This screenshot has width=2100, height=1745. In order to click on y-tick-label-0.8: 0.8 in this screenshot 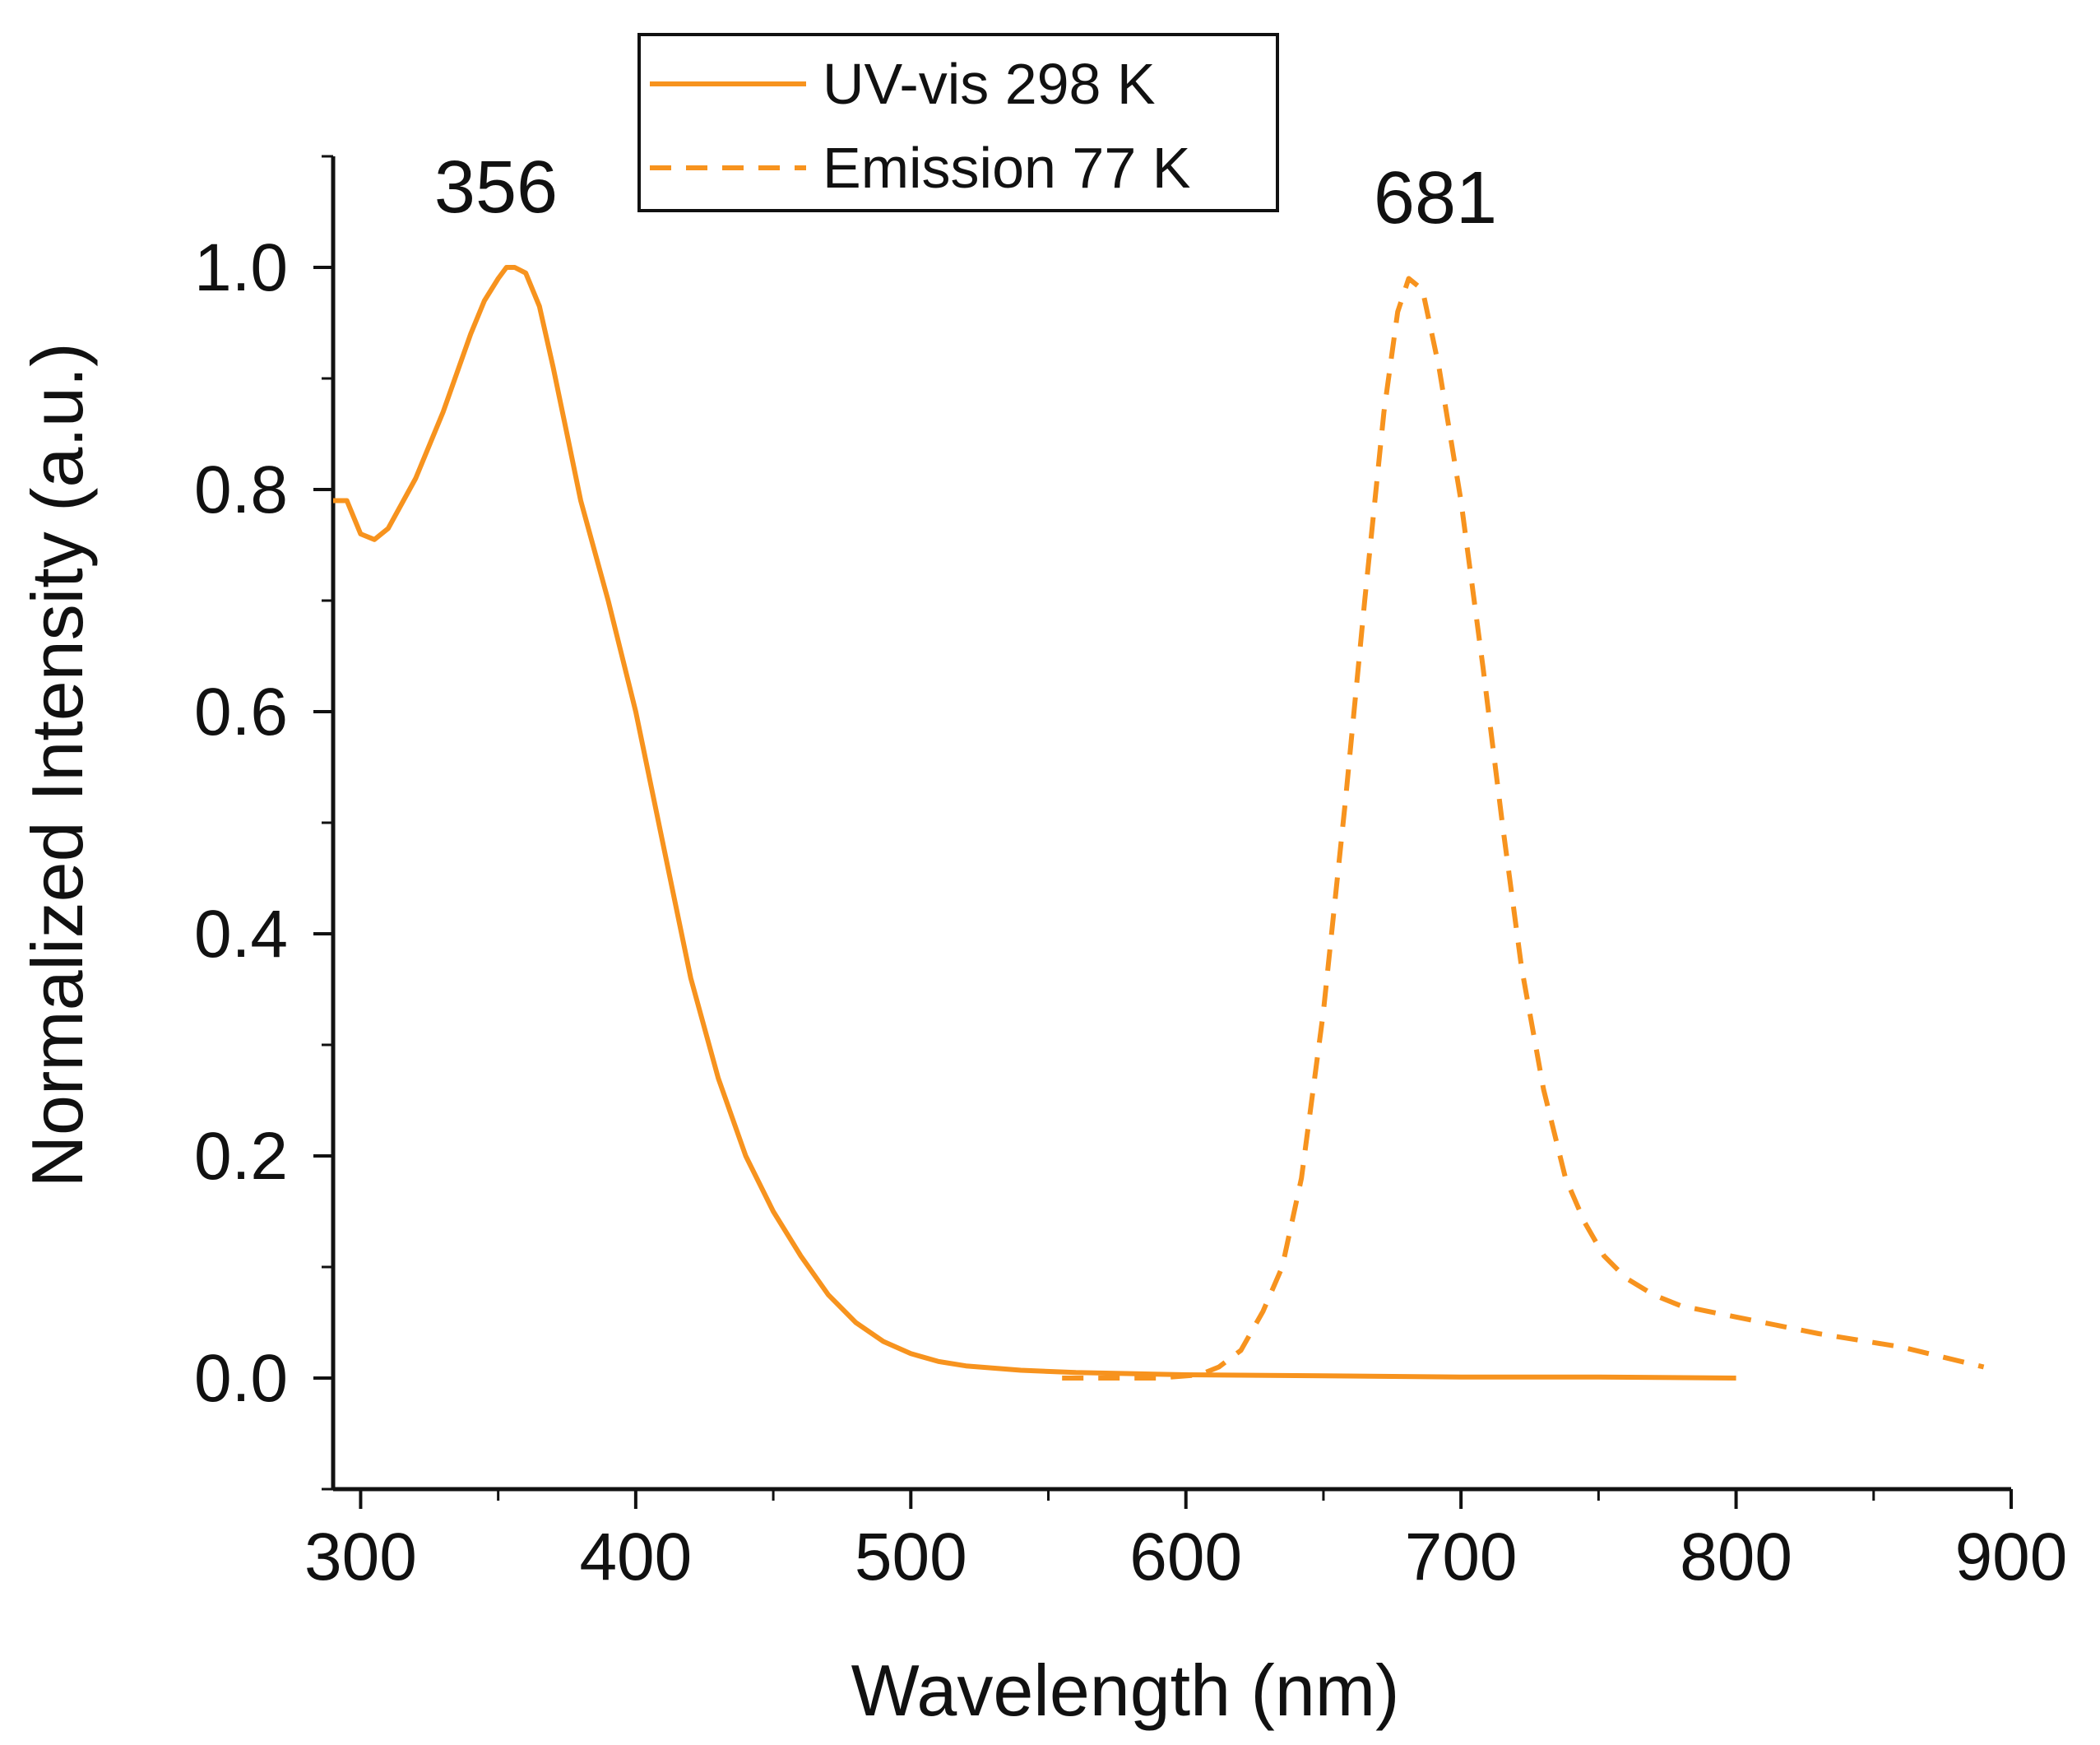, I will do `click(241, 490)`.